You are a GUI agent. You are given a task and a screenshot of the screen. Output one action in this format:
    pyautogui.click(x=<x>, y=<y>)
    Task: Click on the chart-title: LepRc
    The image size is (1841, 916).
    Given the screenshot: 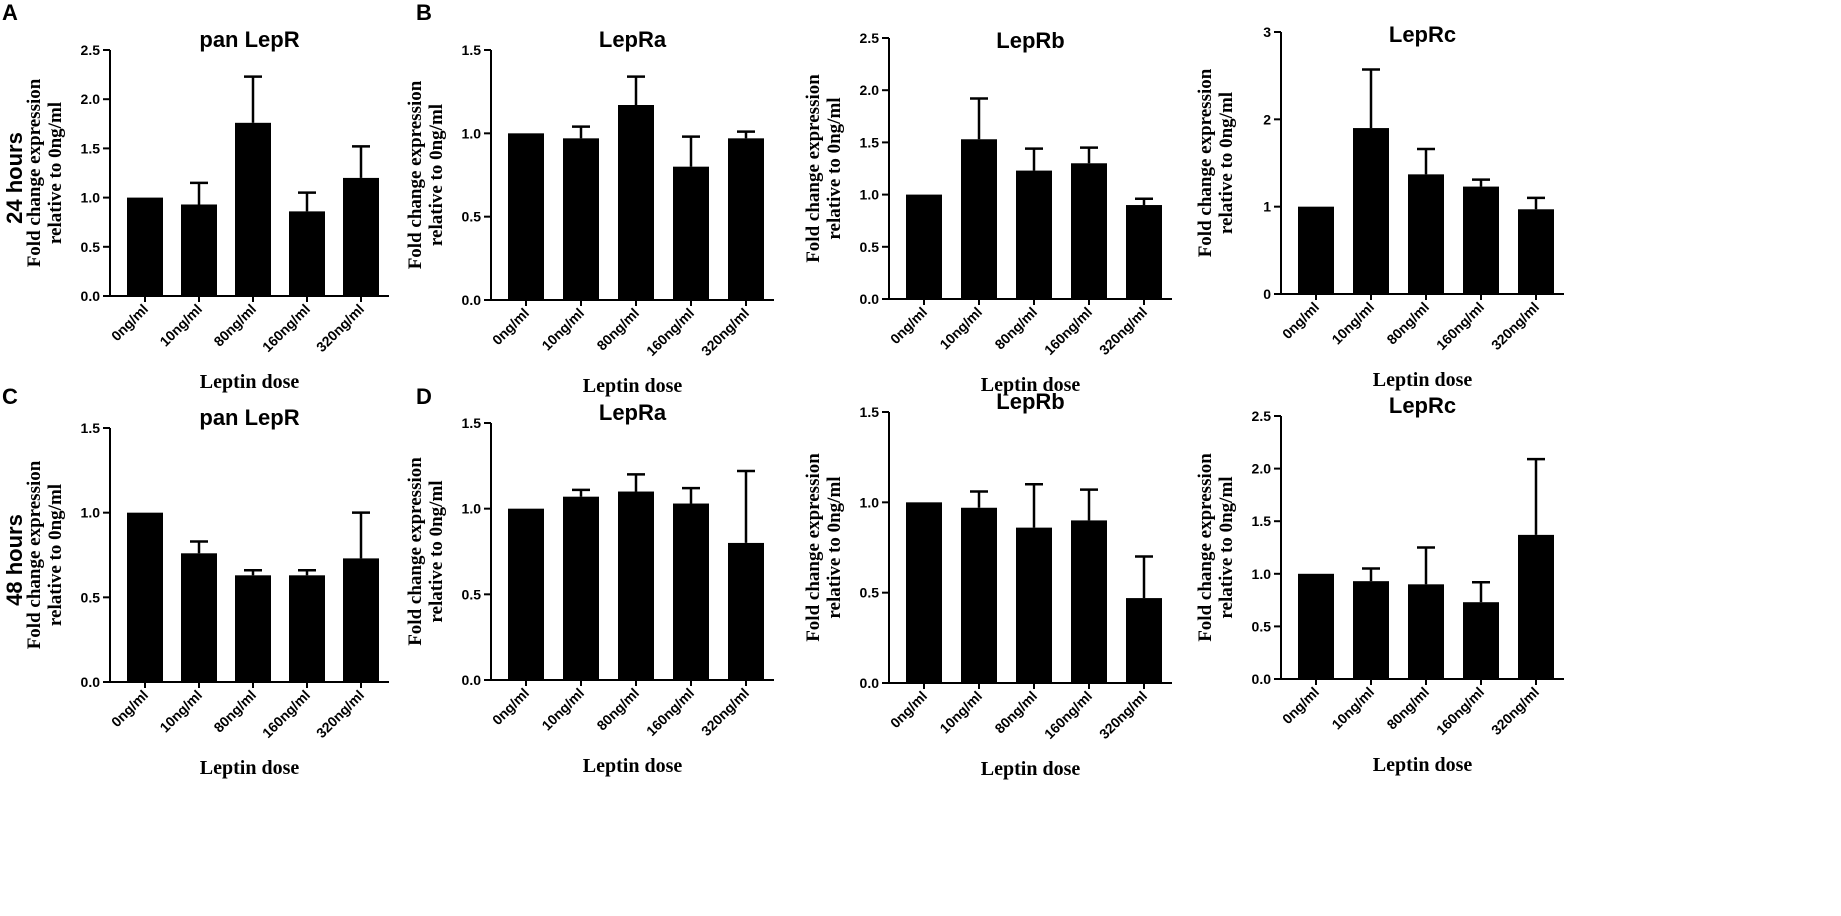 What is the action you would take?
    pyautogui.click(x=1422, y=405)
    